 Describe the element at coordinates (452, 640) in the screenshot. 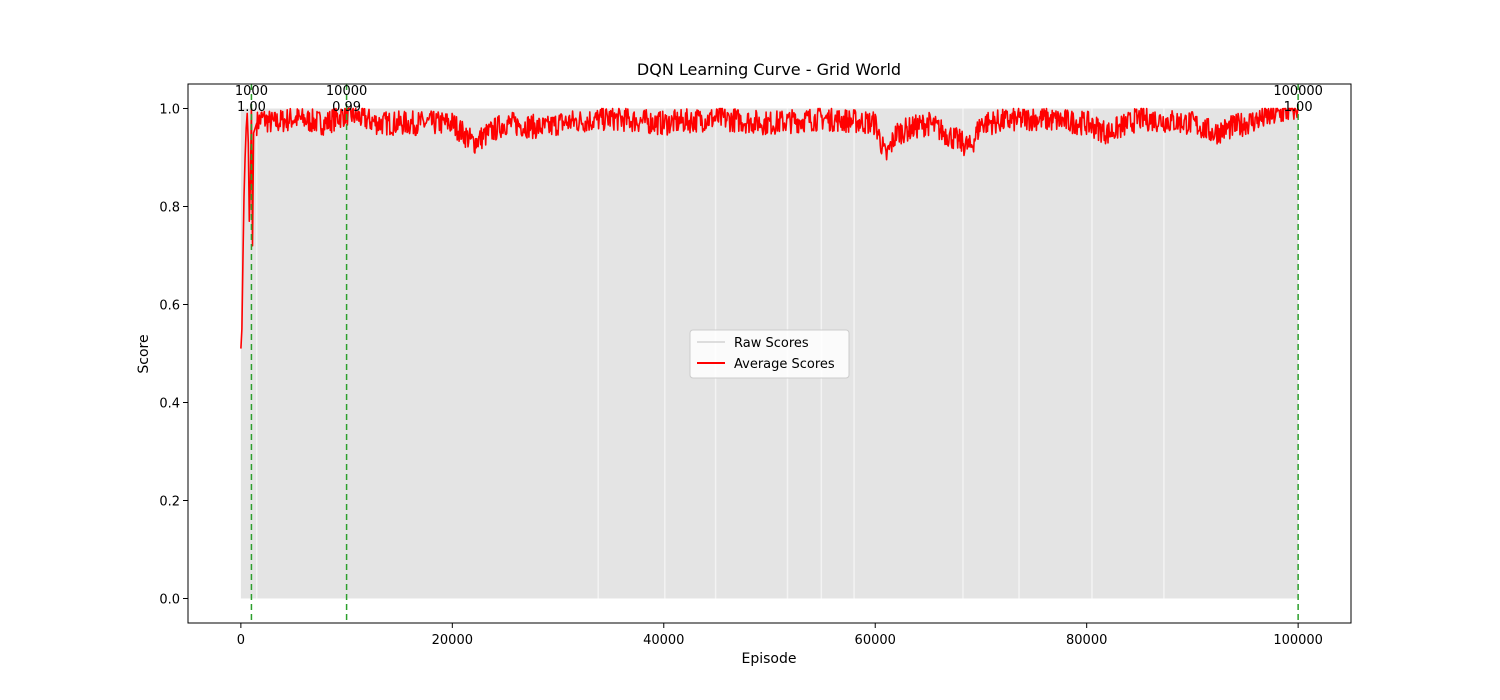

I see `x-tick-label: 20000` at that location.